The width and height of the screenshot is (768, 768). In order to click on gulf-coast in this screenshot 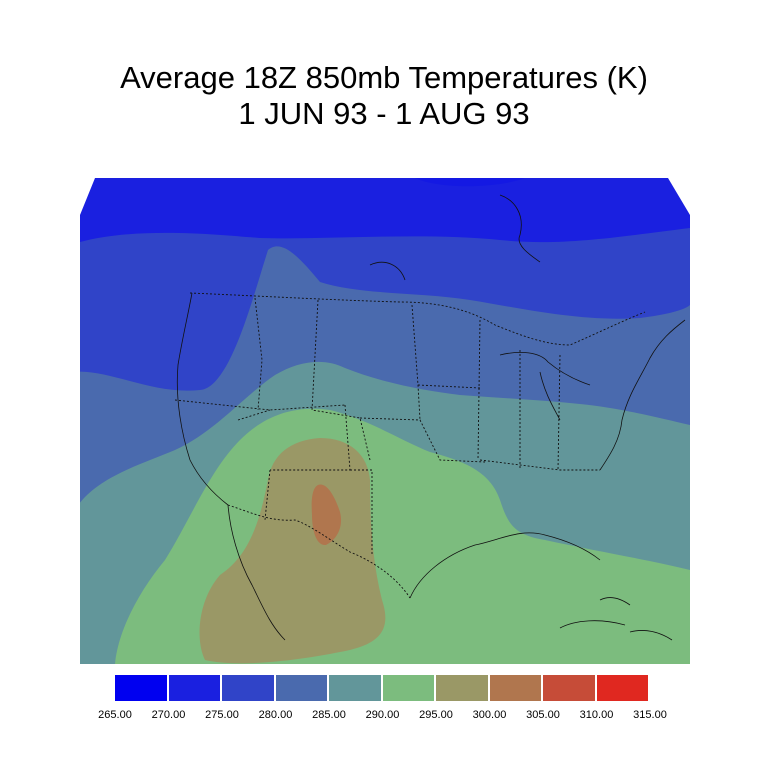, I will do `click(505, 565)`.